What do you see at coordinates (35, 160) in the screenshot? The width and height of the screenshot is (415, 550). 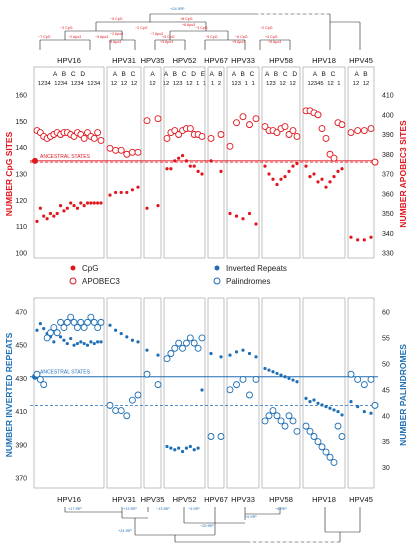 I see `ancestral-marker-left` at bounding box center [35, 160].